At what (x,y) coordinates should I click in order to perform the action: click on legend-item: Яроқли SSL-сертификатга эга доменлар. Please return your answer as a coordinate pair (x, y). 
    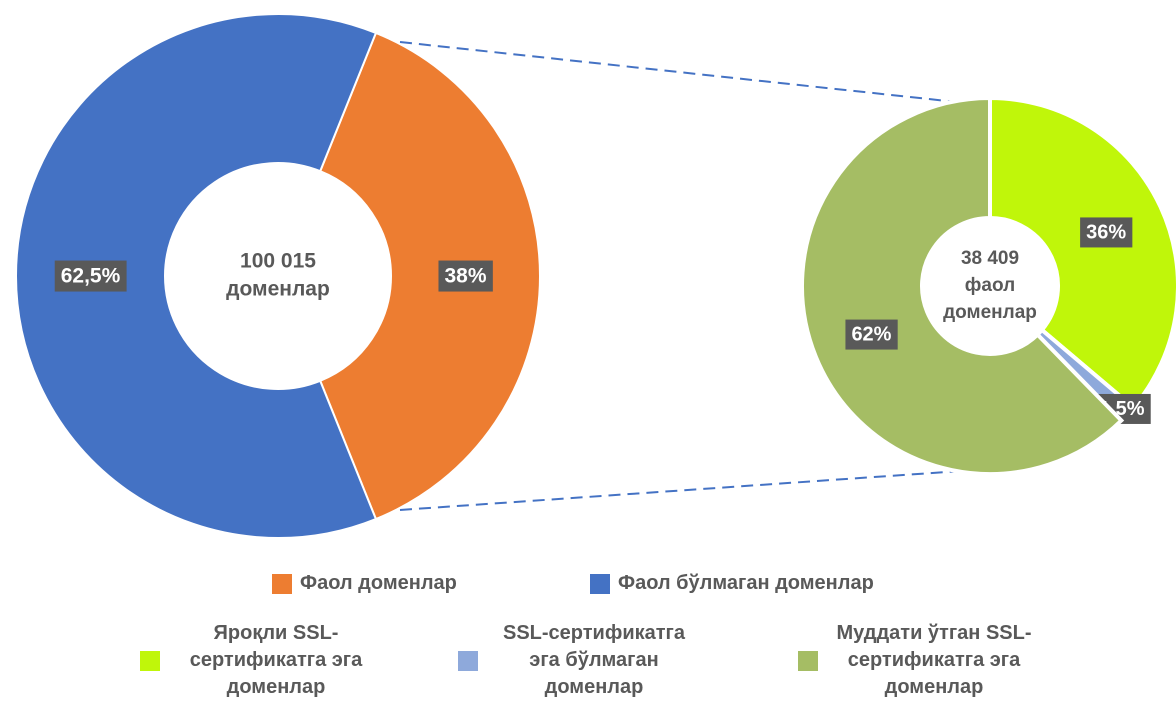
    Looking at the image, I should click on (258, 660).